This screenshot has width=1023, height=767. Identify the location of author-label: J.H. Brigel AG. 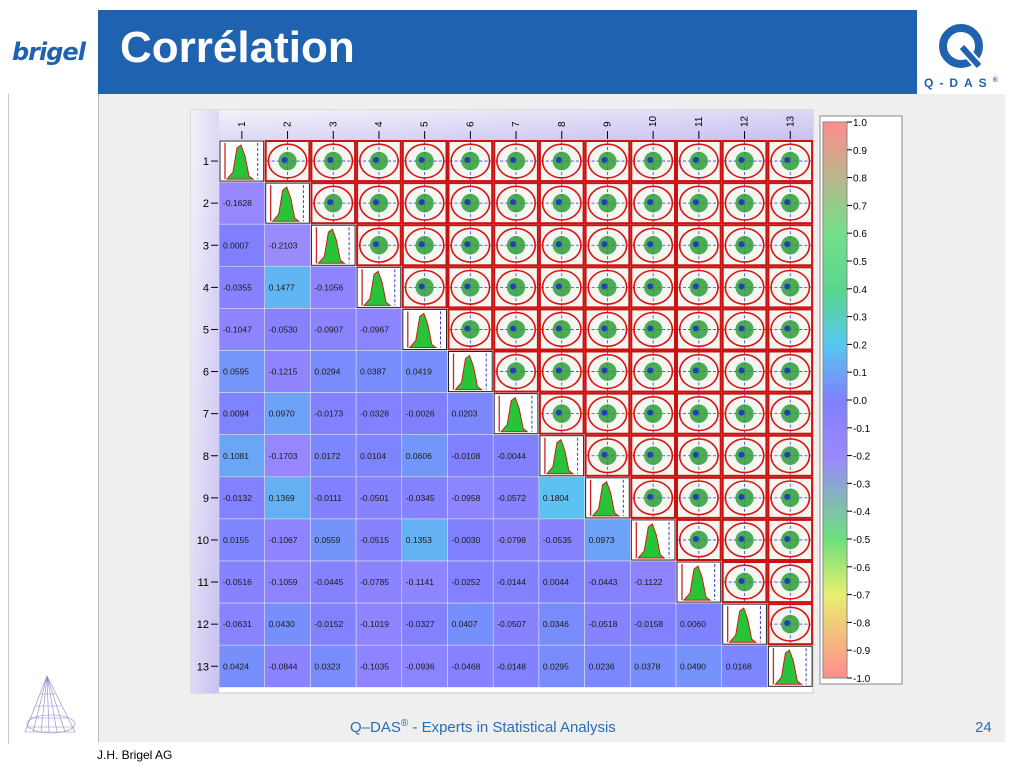
(135, 755).